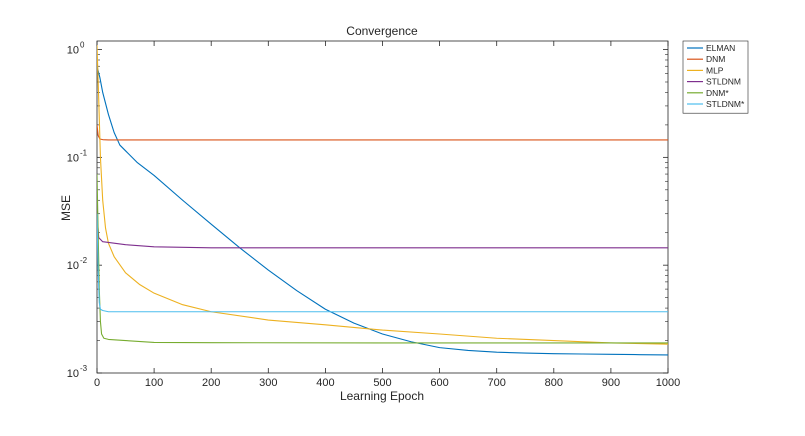  I want to click on y-axis-title: MSE, so click(66, 208).